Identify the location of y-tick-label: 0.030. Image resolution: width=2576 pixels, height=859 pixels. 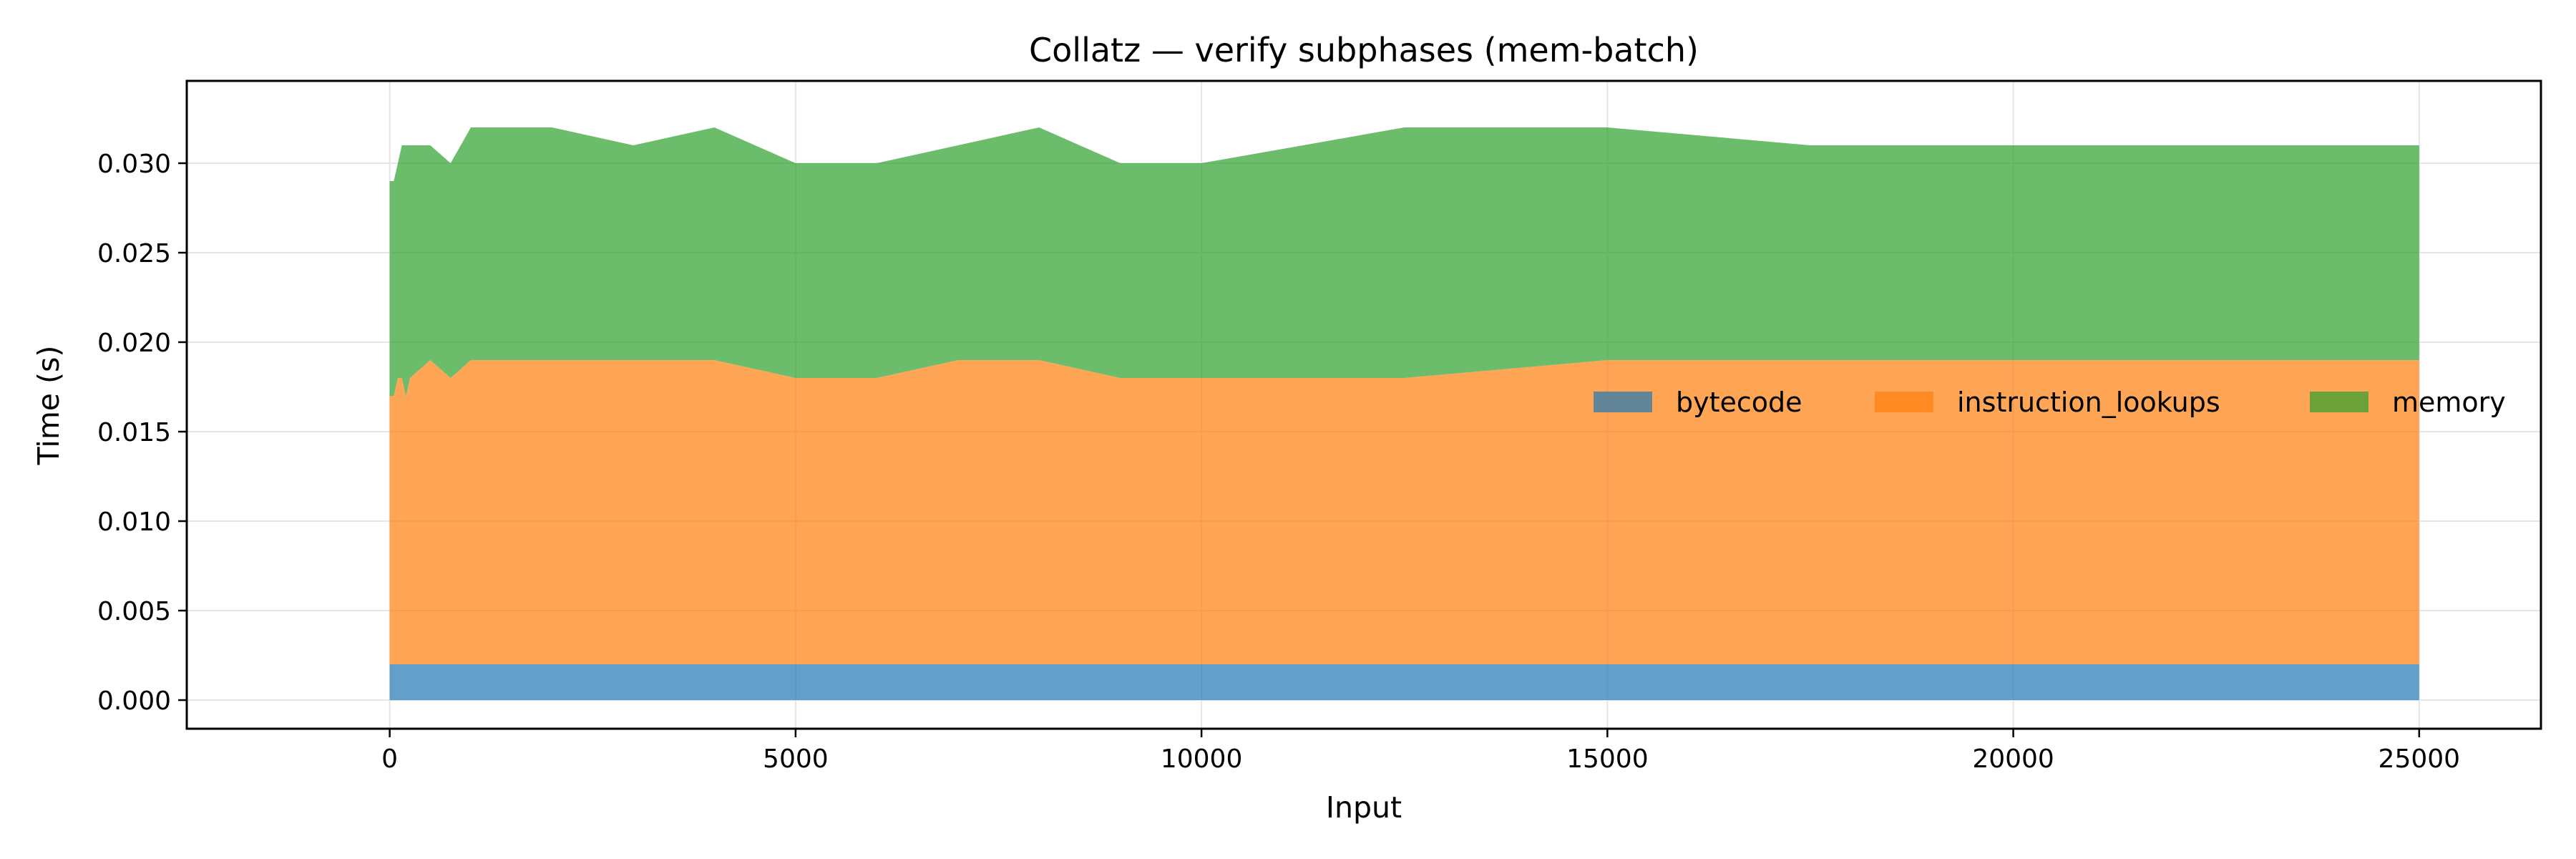
(134, 164).